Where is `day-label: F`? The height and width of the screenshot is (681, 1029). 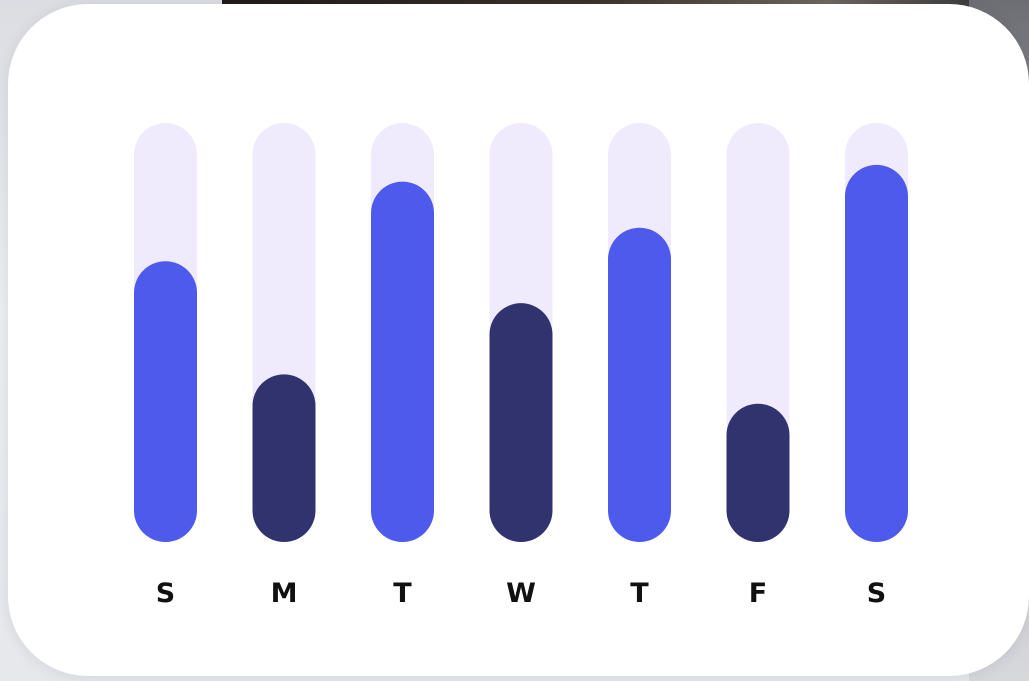
day-label: F is located at coordinates (758, 593).